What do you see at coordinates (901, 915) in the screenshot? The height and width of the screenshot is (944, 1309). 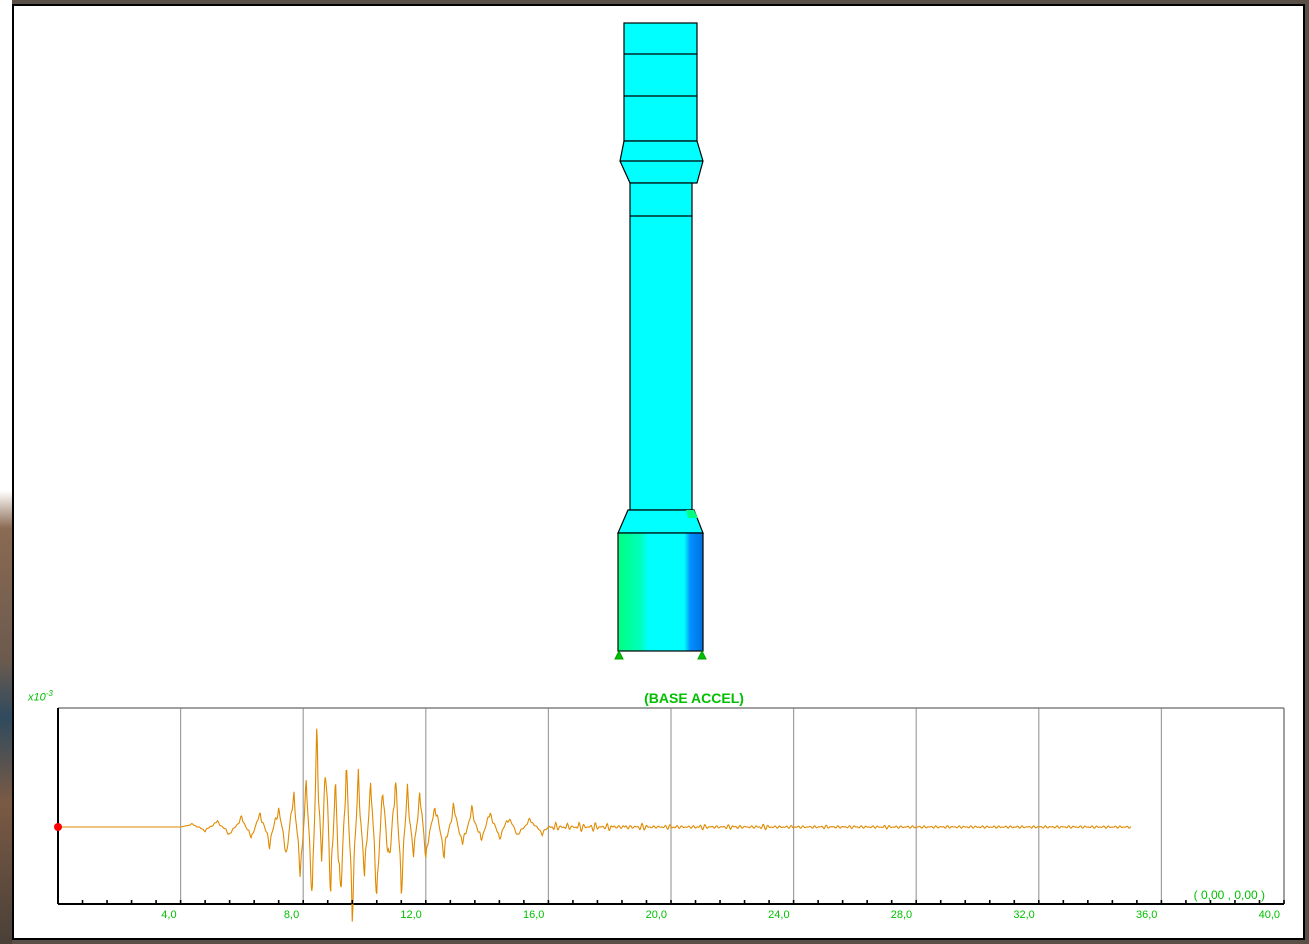 I see `x-tick-label: 28,0` at bounding box center [901, 915].